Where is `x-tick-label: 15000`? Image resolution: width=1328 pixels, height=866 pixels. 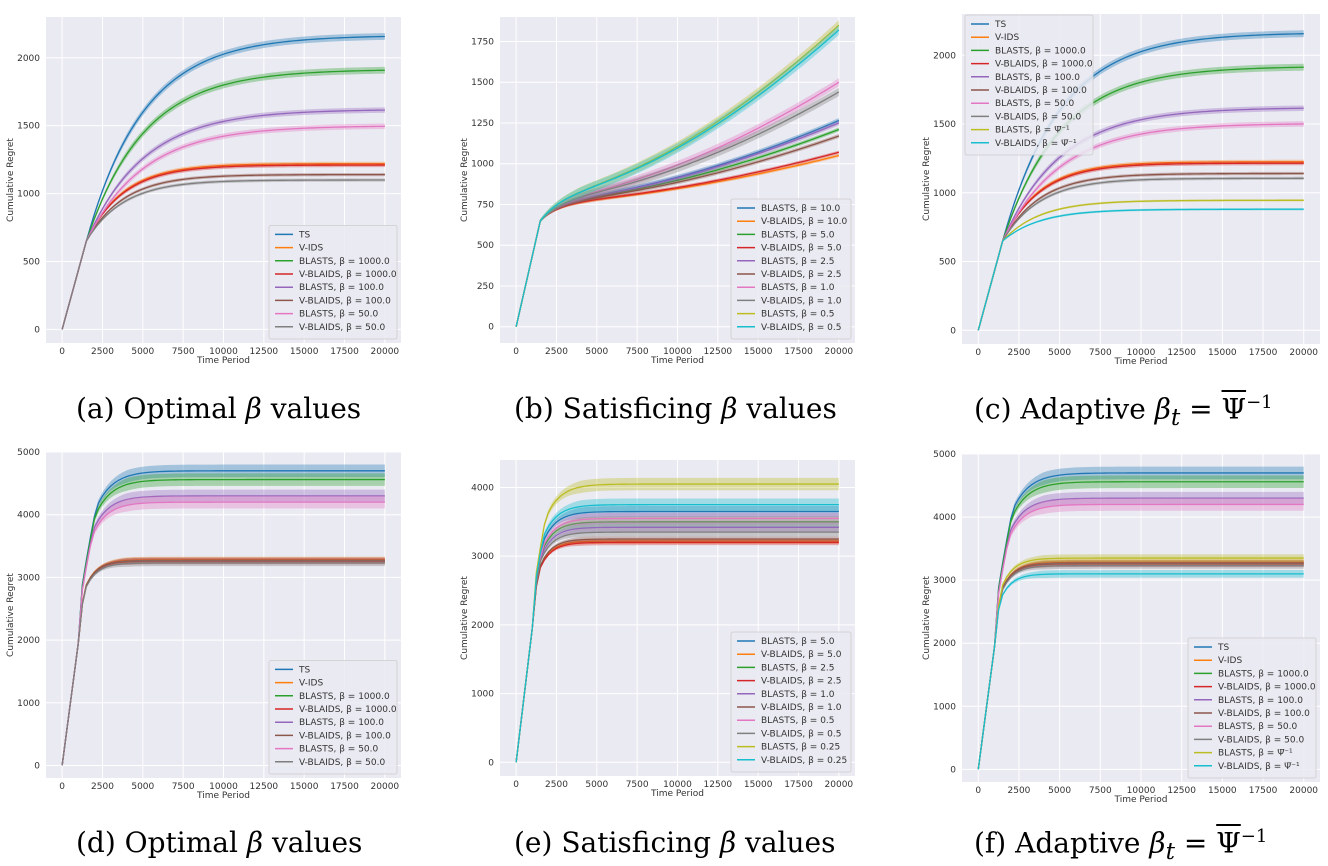 x-tick-label: 15000 is located at coordinates (1222, 791).